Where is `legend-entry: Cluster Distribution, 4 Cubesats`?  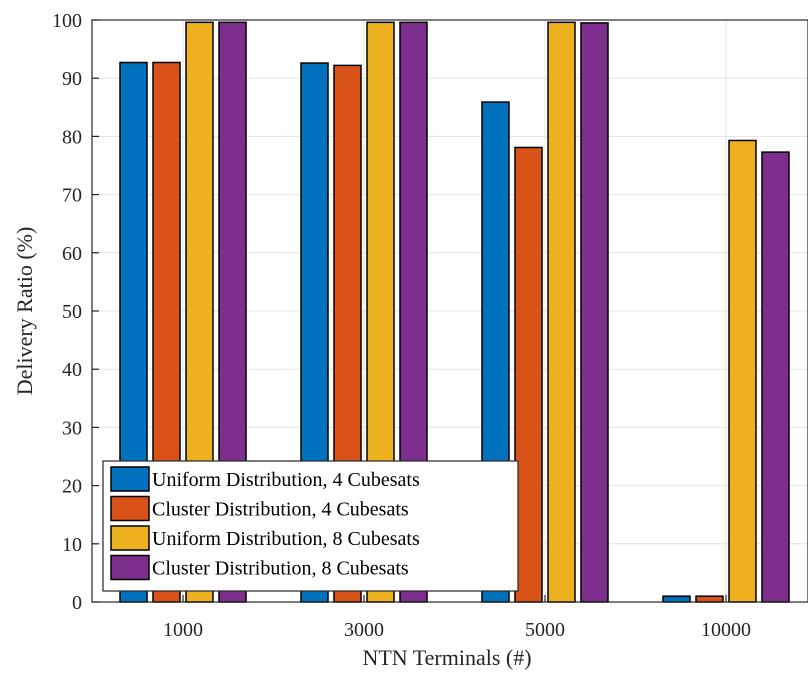
legend-entry: Cluster Distribution, 4 Cubesats is located at coordinates (280, 510).